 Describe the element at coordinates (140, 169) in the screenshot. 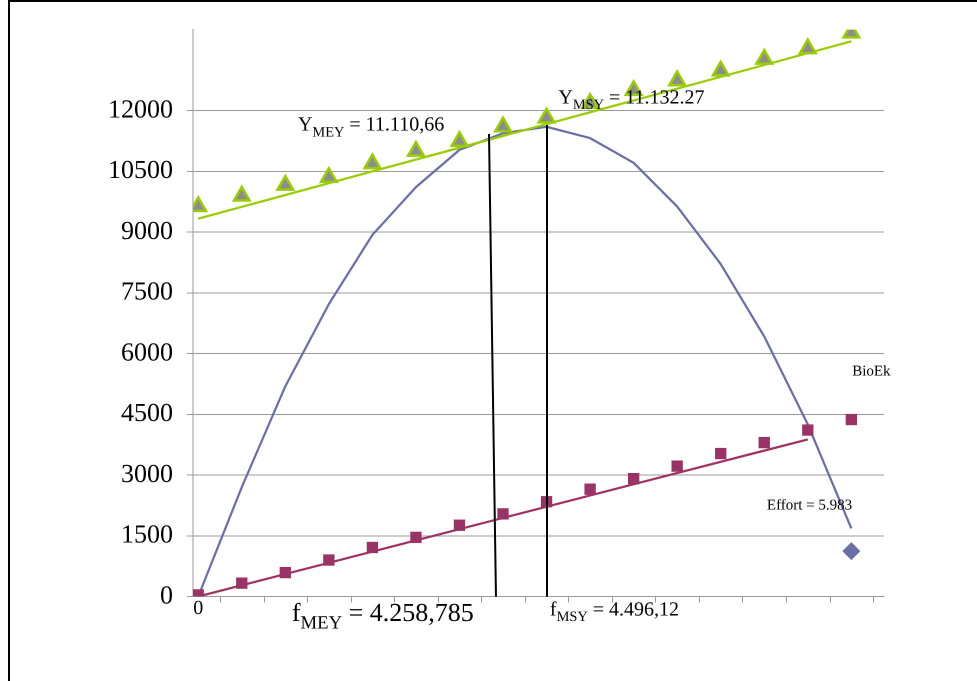

I see `y-tick-label: 10500` at that location.